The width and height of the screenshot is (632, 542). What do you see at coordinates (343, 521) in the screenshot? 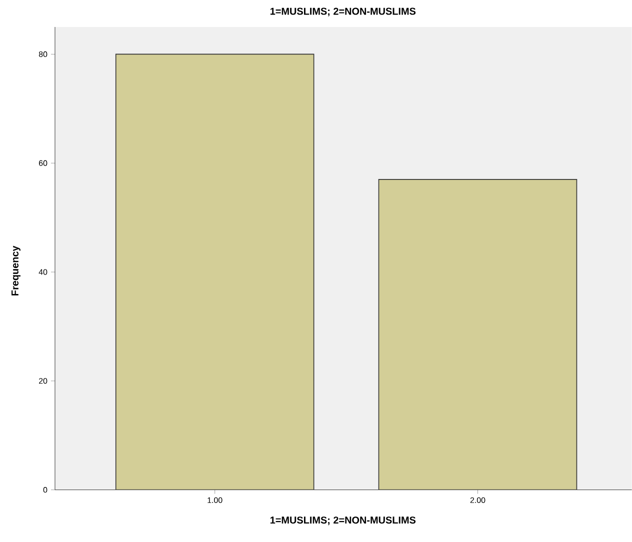
I see `x-axis-title: 1=MUSLIMS; 2=NON-MUSLIMS` at bounding box center [343, 521].